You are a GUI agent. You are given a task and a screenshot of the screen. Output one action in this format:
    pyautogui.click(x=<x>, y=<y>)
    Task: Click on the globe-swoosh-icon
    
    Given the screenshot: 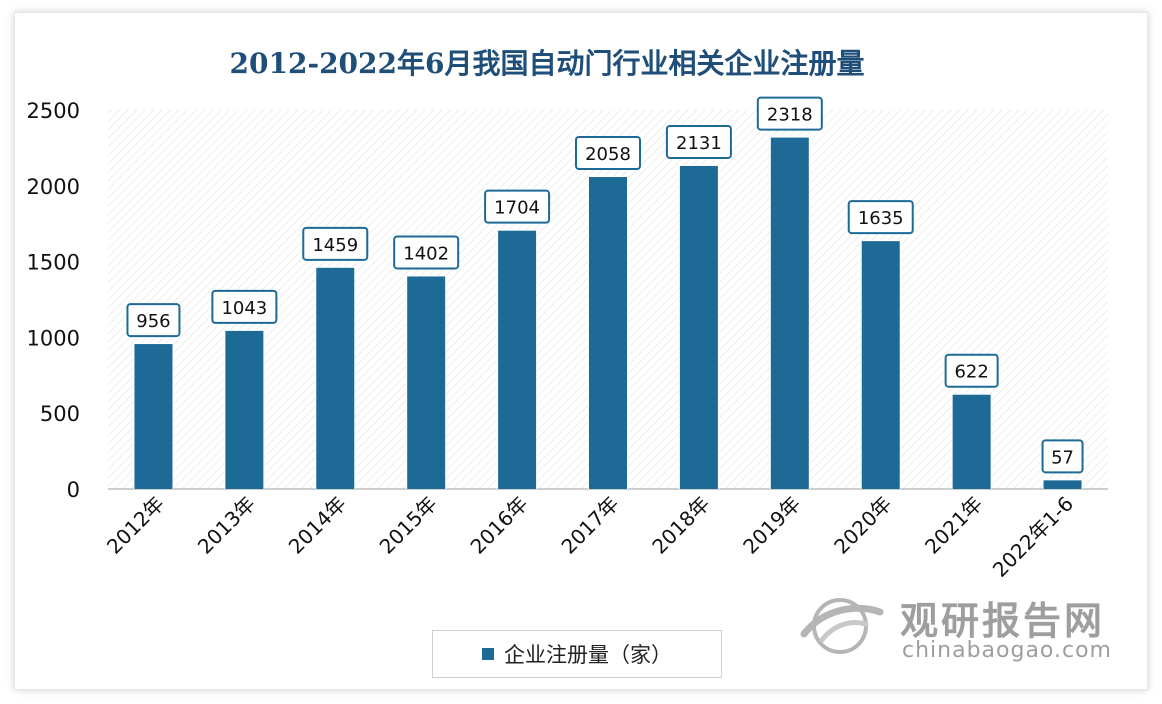 What is the action you would take?
    pyautogui.click(x=842, y=626)
    